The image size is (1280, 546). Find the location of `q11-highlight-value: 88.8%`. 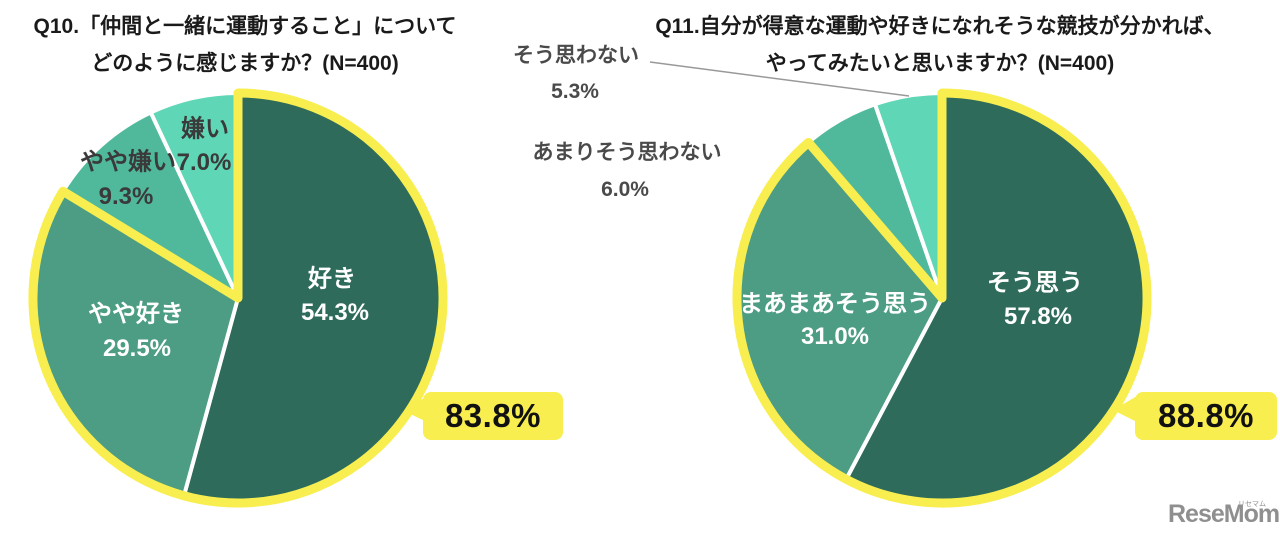

q11-highlight-value: 88.8% is located at coordinates (1206, 415).